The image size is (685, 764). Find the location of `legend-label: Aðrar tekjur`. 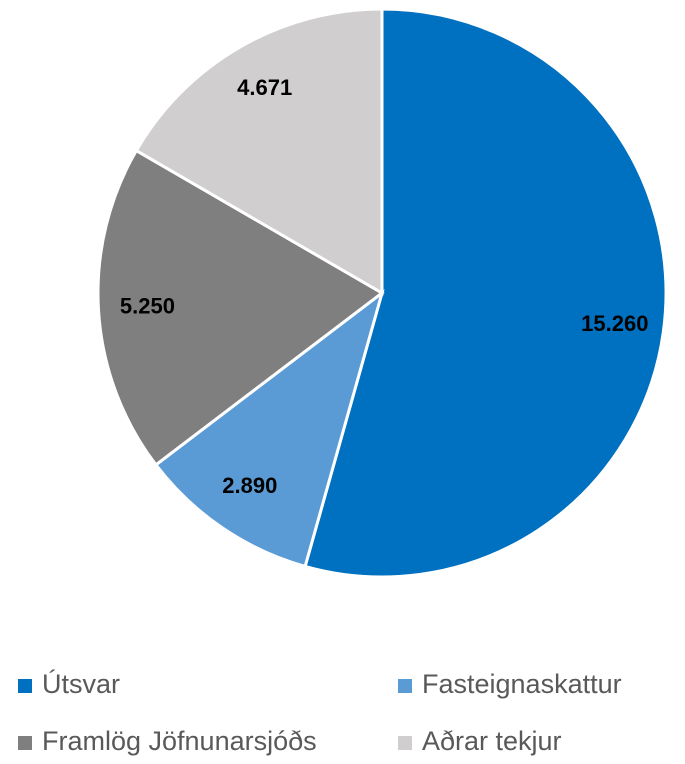

legend-label: Aðrar tekjur is located at coordinates (492, 741).